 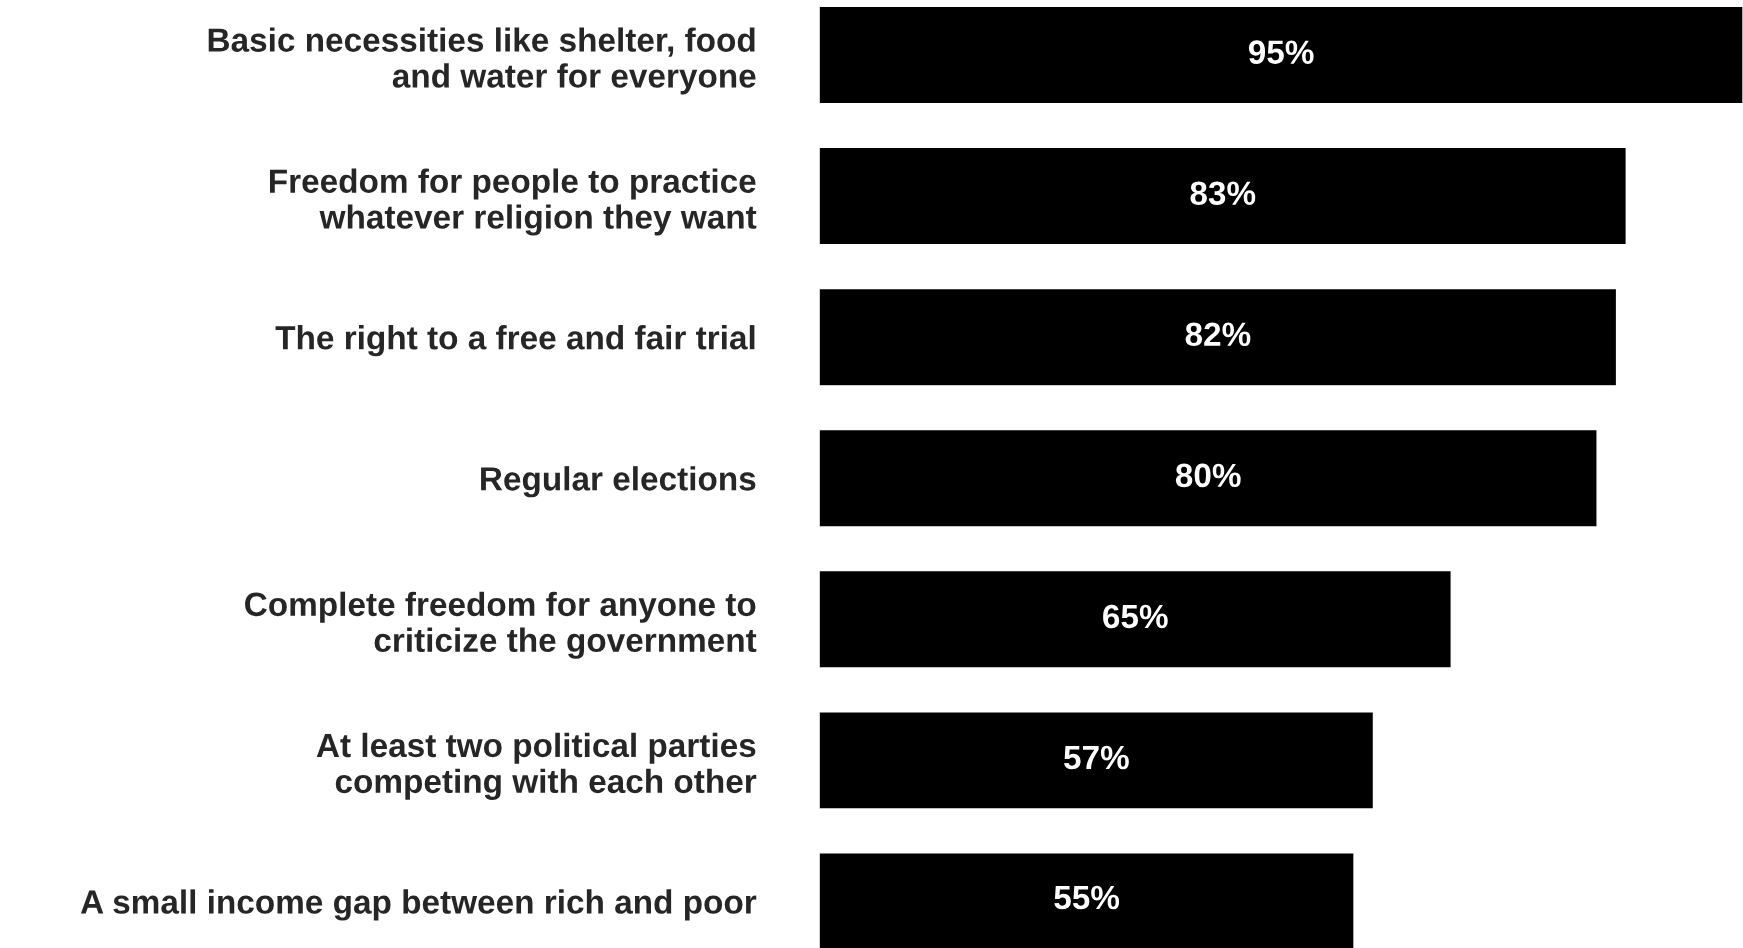 What do you see at coordinates (513, 202) in the screenshot?
I see `y-tick-label: Freedom for people to practice whatever religion they want` at bounding box center [513, 202].